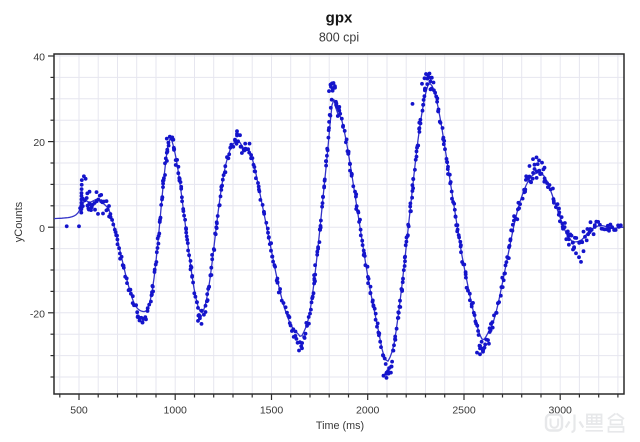 Image resolution: width=640 pixels, height=442 pixels. I want to click on svg-text: Time (ms), so click(340, 426).